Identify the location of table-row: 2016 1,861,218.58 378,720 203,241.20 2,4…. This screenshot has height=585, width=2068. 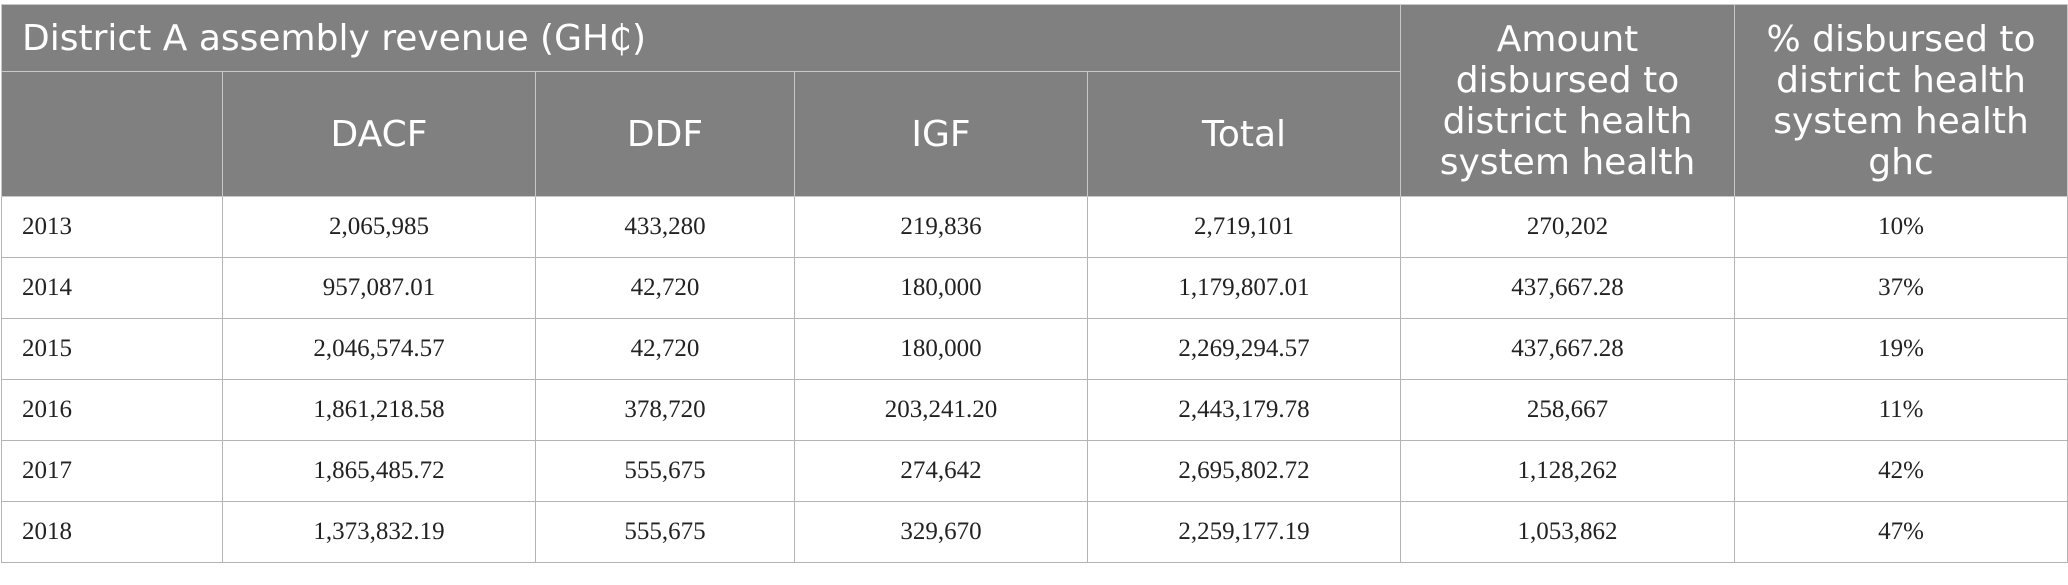
(1034, 410).